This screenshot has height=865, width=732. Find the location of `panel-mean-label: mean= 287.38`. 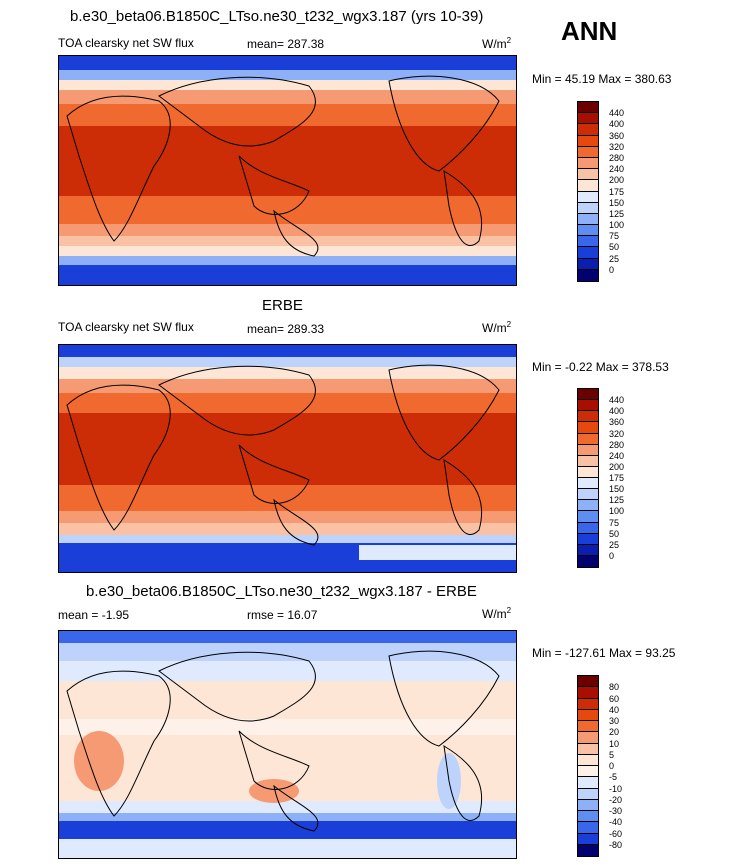

panel-mean-label: mean= 287.38 is located at coordinates (286, 44).